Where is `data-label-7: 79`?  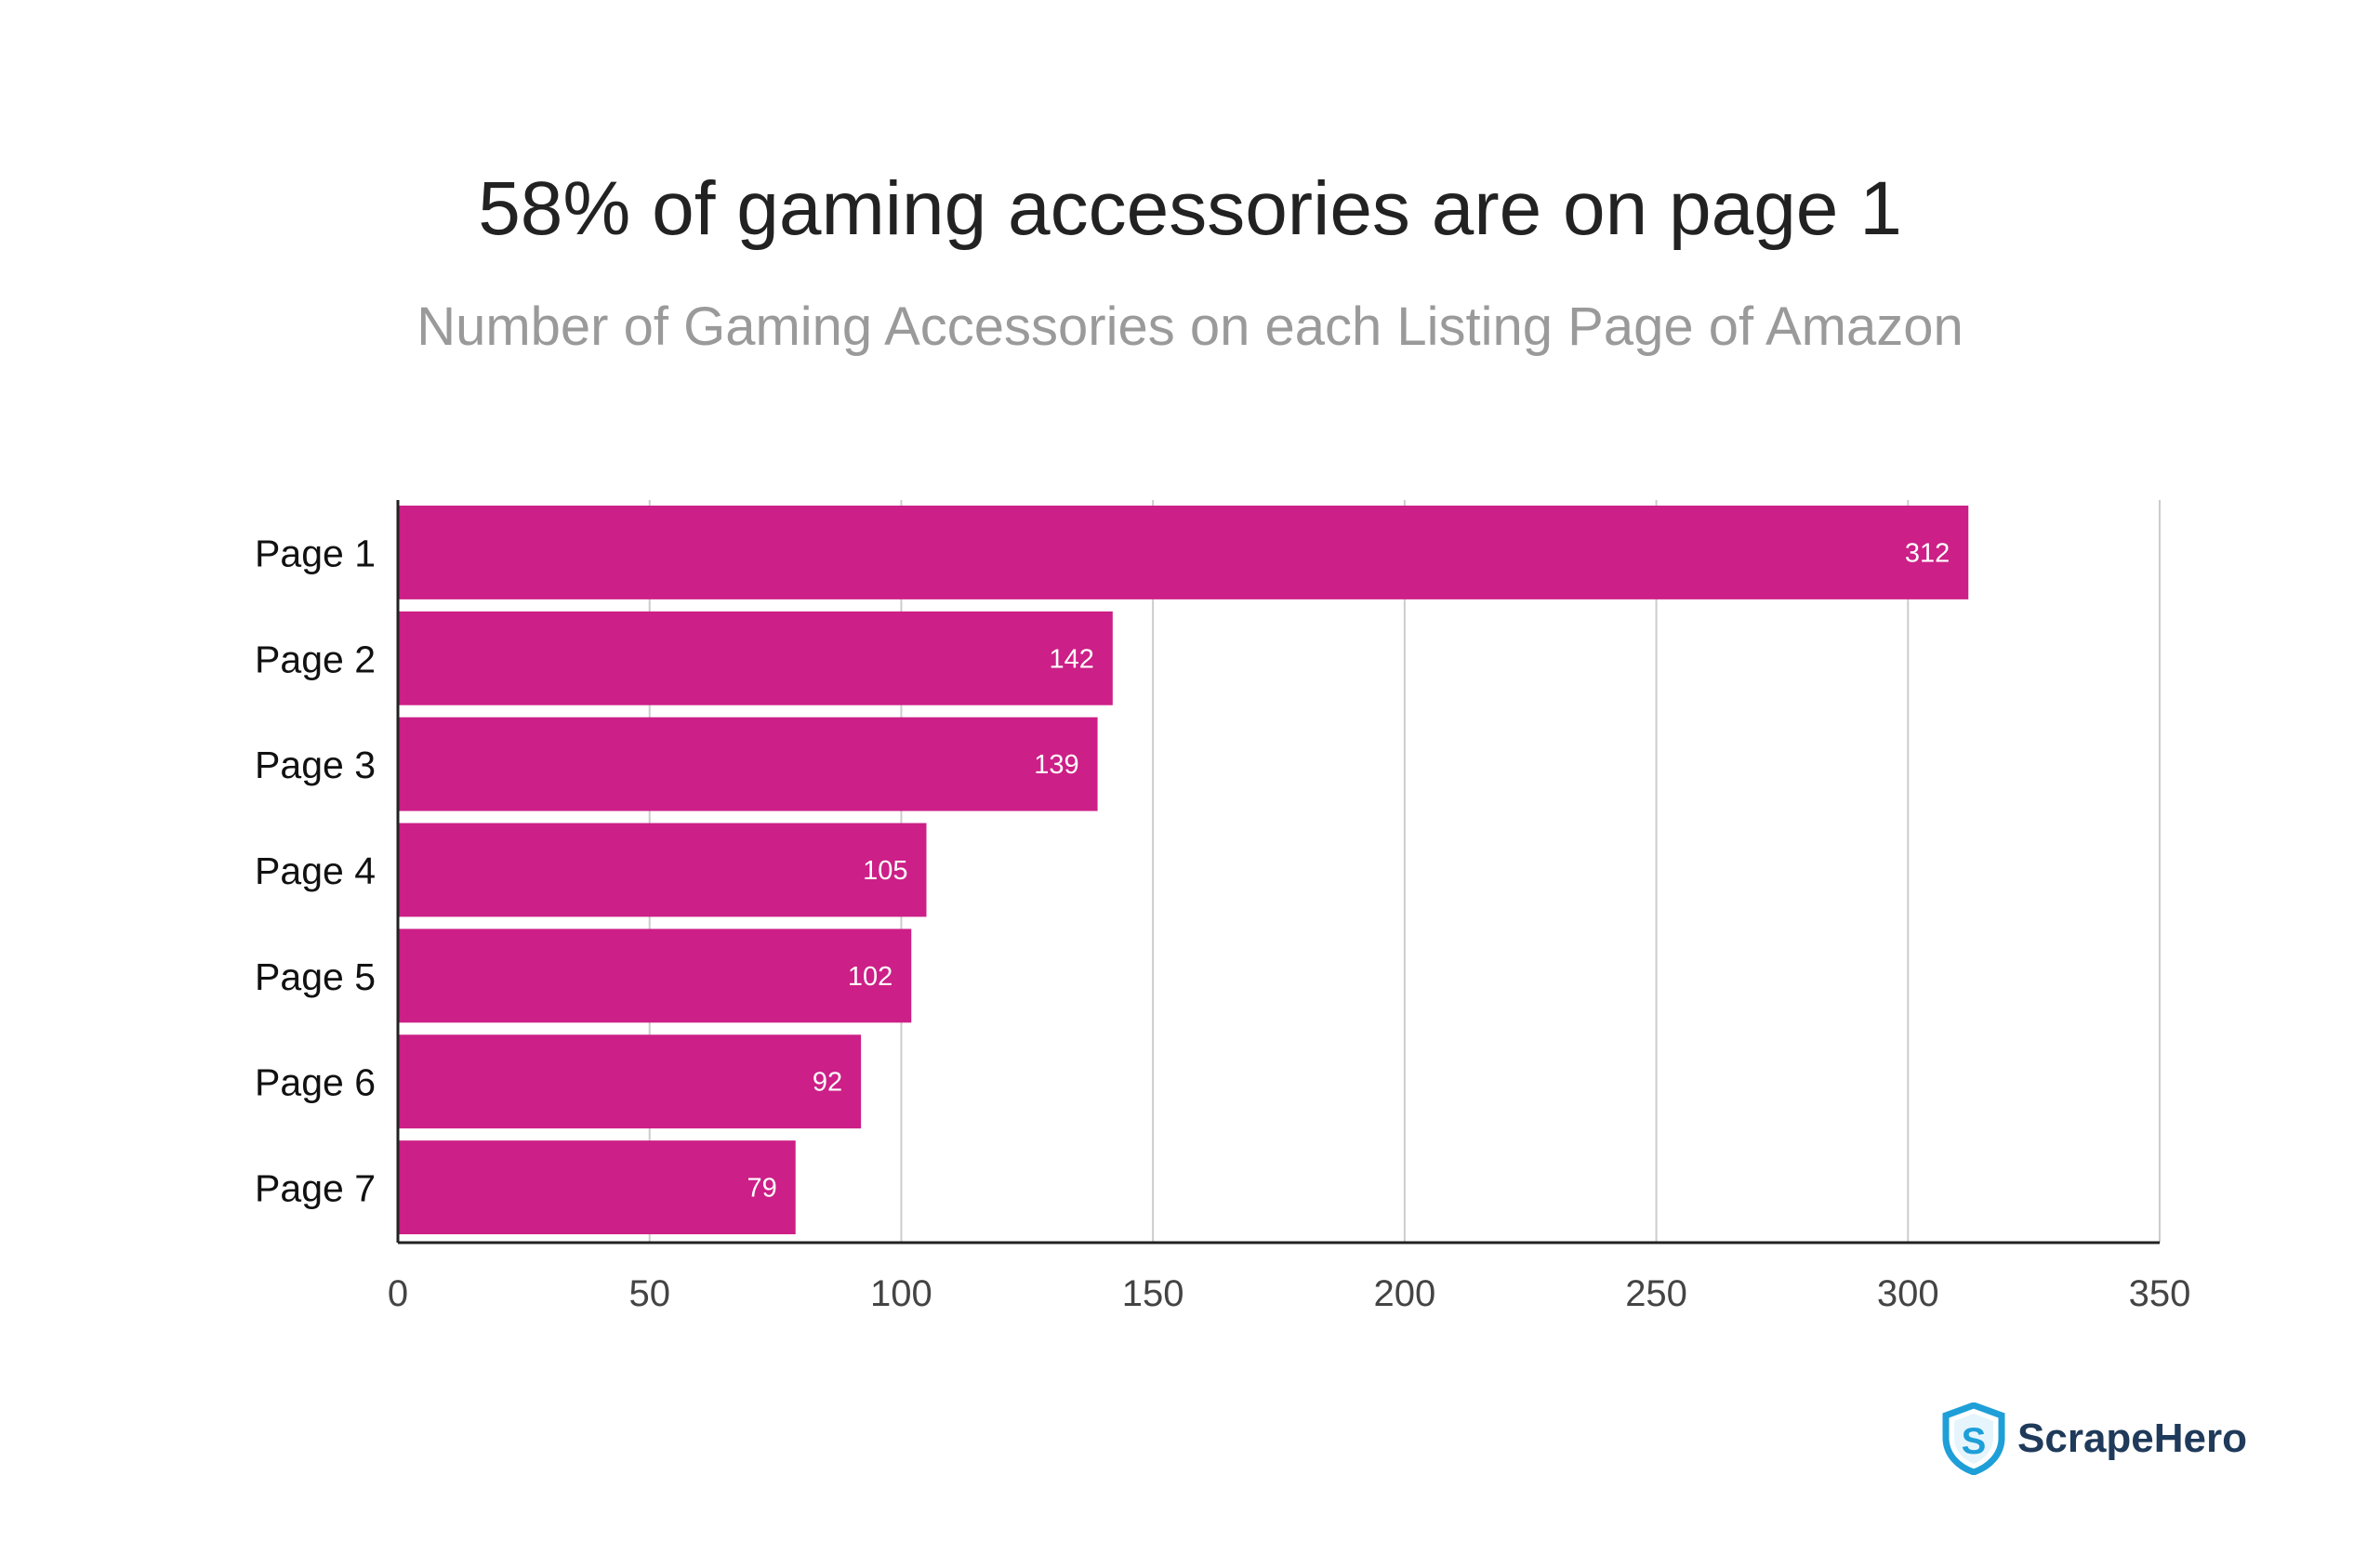 data-label-7: 79 is located at coordinates (761, 1189).